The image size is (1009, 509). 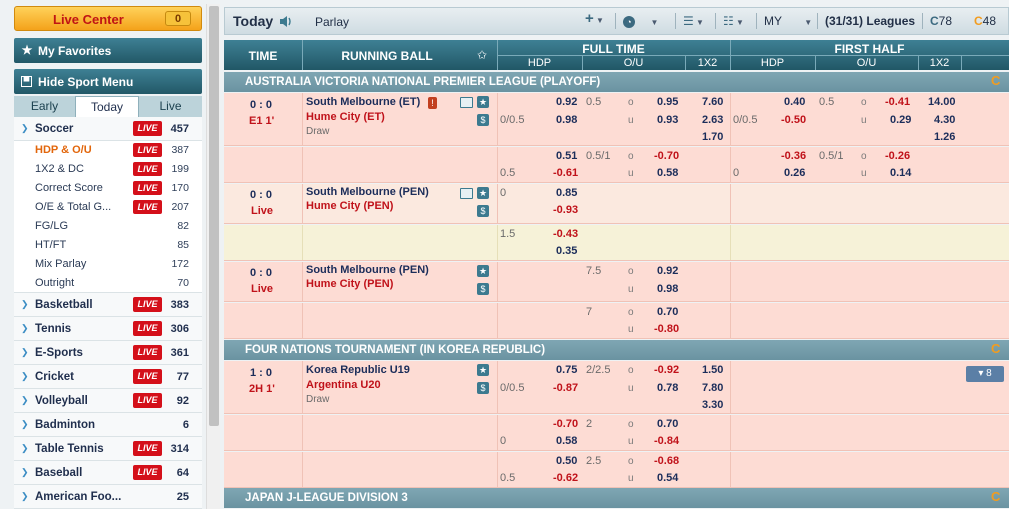 What do you see at coordinates (901, 173) in the screenshot?
I see `odds: 0.14` at bounding box center [901, 173].